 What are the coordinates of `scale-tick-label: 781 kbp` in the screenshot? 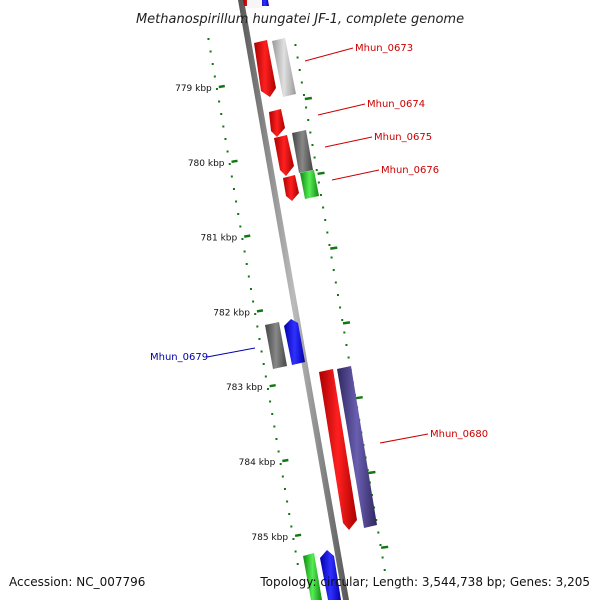 It's located at (219, 239).